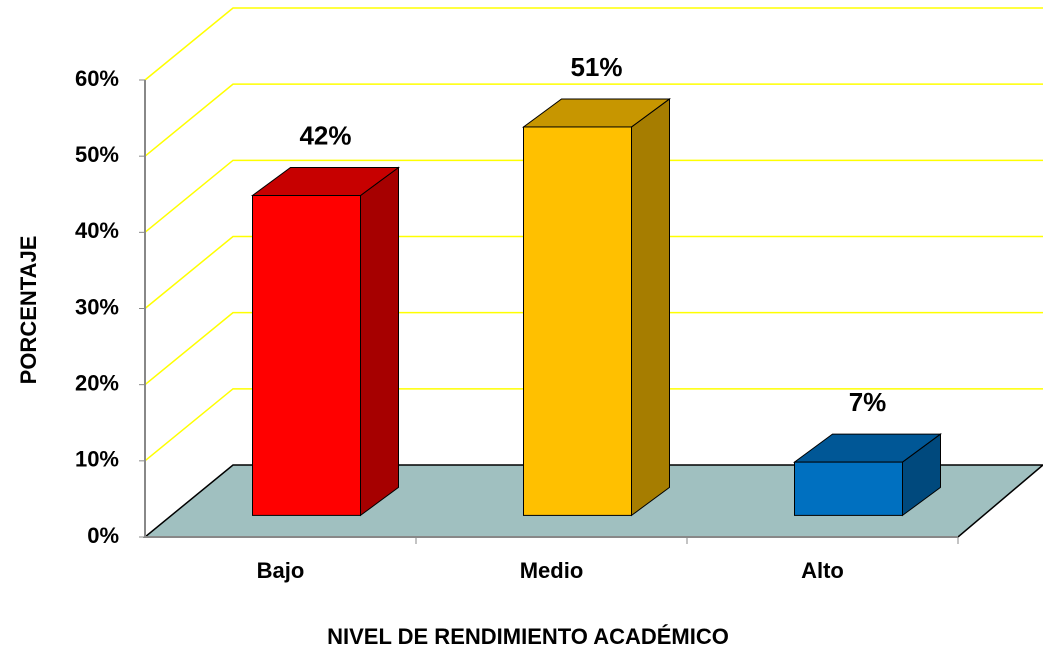  What do you see at coordinates (97, 230) in the screenshot?
I see `y-tick-label: 40%` at bounding box center [97, 230].